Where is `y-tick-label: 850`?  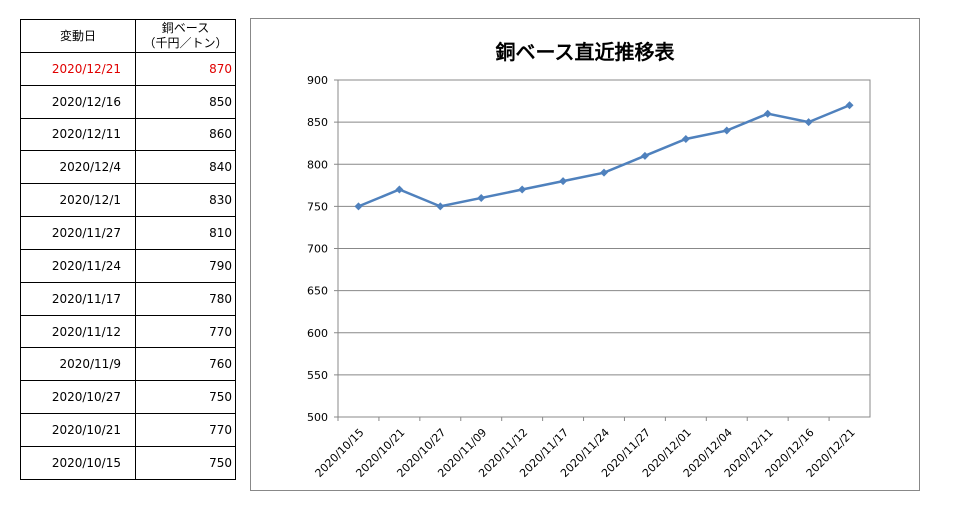 y-tick-label: 850 is located at coordinates (317, 122).